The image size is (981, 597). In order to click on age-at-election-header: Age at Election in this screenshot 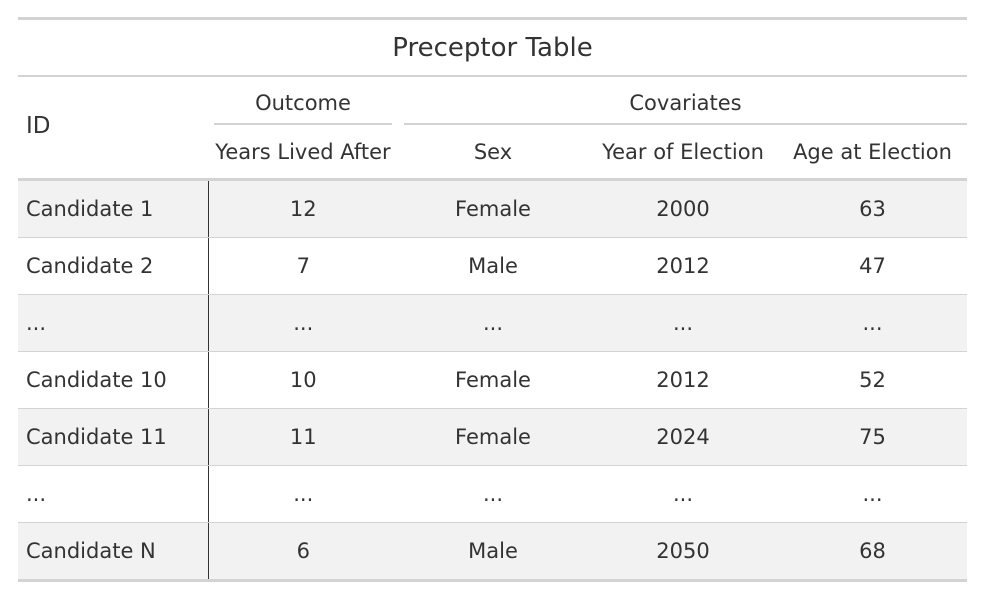, I will do `click(872, 152)`.